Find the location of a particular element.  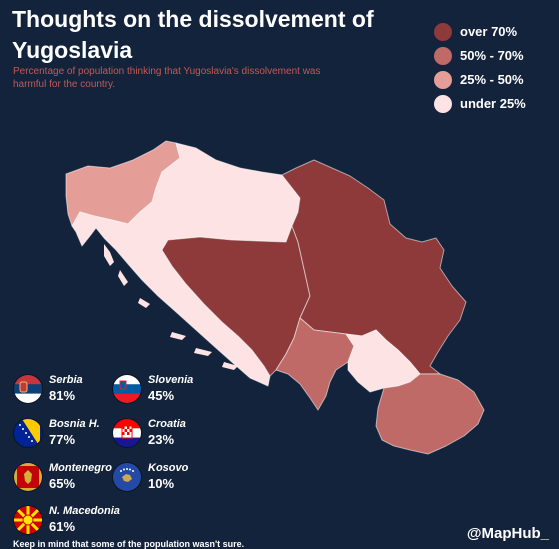

region-montenegro is located at coordinates (315, 364).